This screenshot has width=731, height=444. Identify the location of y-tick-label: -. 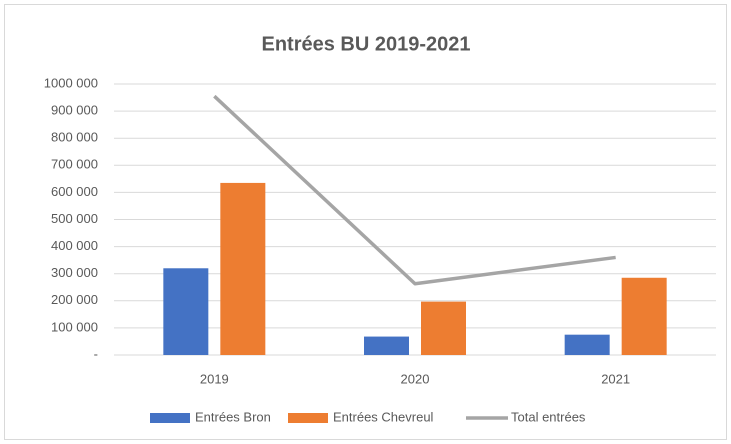
(96, 353).